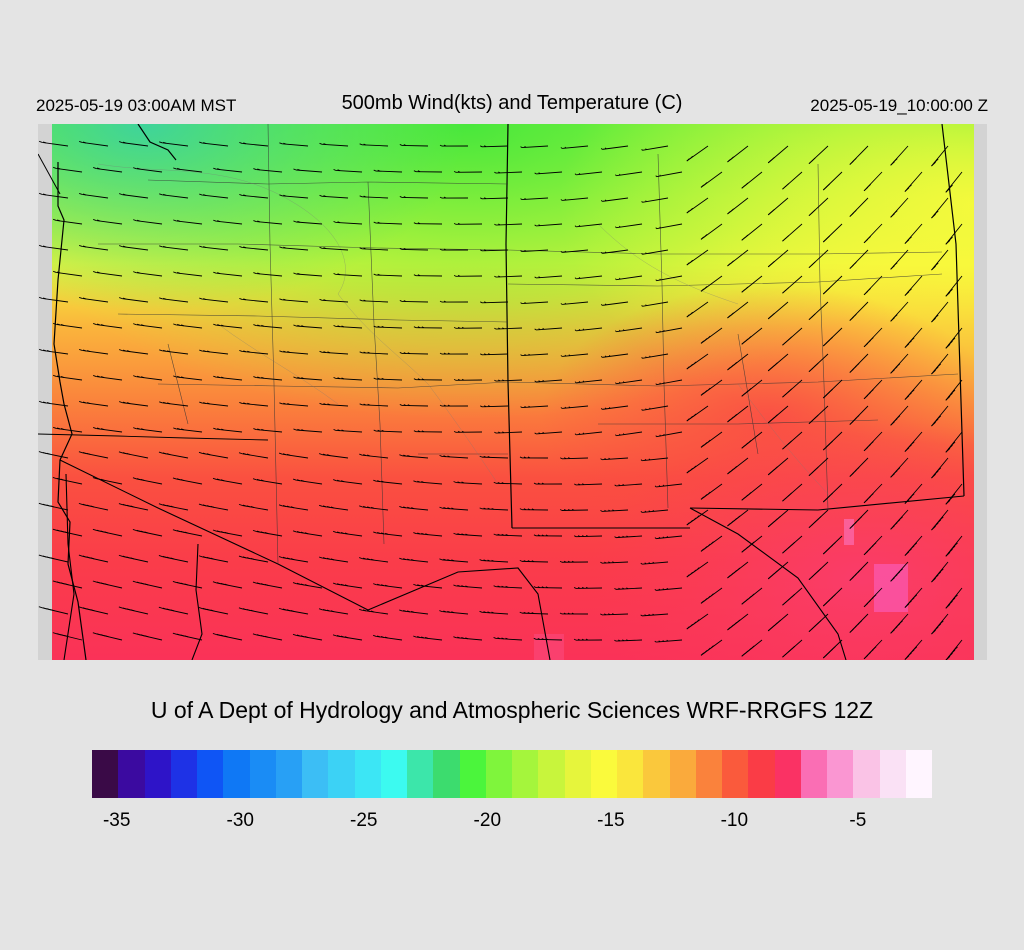  Describe the element at coordinates (136, 105) in the screenshot. I see `valid-time-local: 2025-05-19 03:00AM MST` at that location.